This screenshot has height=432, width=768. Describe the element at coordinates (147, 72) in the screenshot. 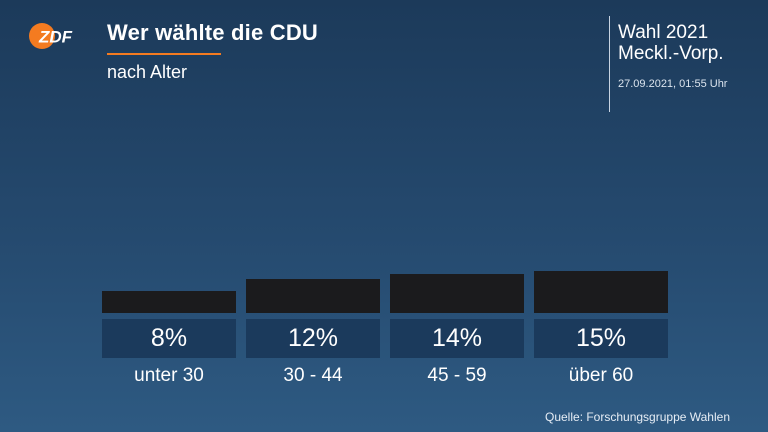

I see `chart-subtitle: nach Alter` at that location.